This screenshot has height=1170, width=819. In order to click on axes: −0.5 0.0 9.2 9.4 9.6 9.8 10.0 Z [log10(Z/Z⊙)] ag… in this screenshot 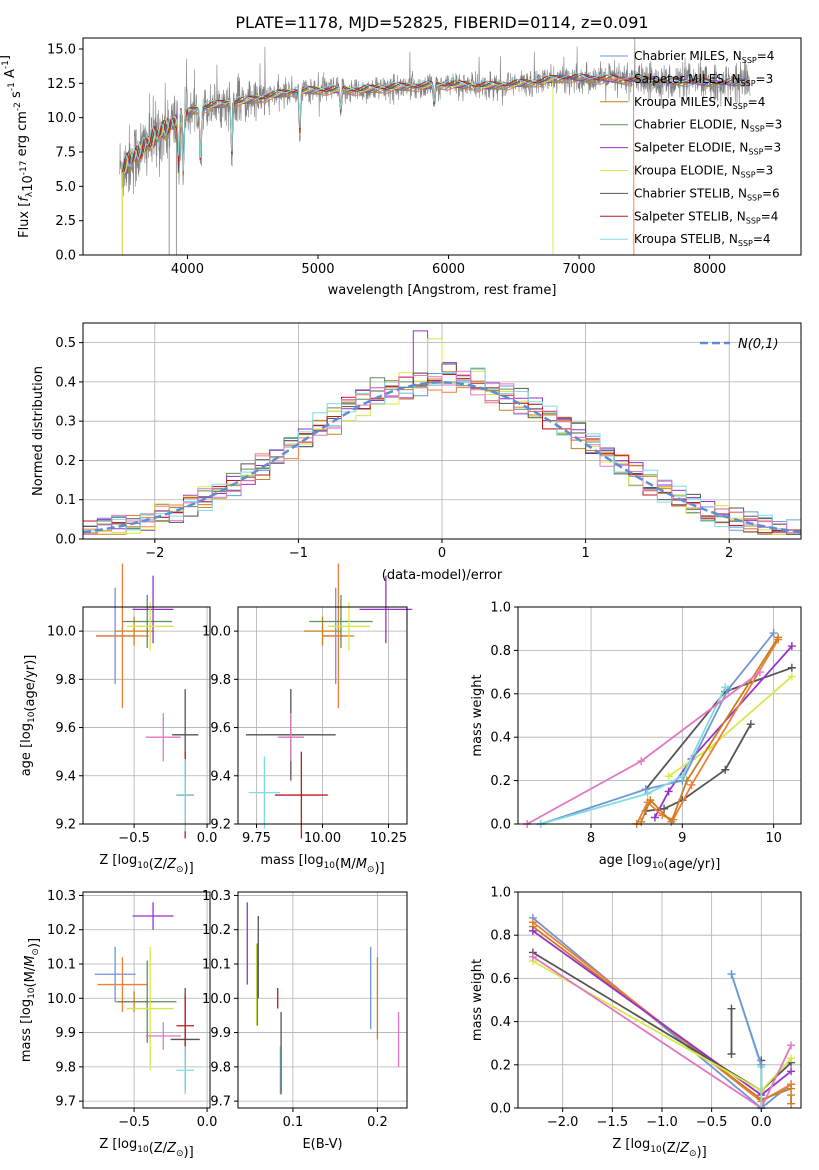, I will do `click(118, 741)`.